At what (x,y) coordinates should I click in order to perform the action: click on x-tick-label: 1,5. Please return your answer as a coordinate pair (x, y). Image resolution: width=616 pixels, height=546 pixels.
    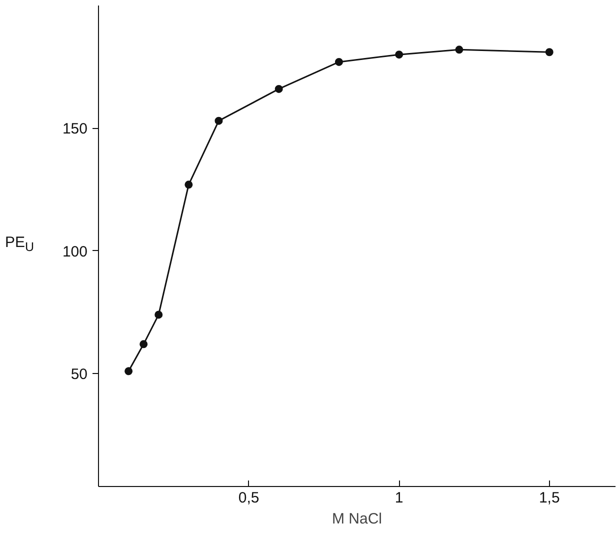
    Looking at the image, I should click on (549, 498).